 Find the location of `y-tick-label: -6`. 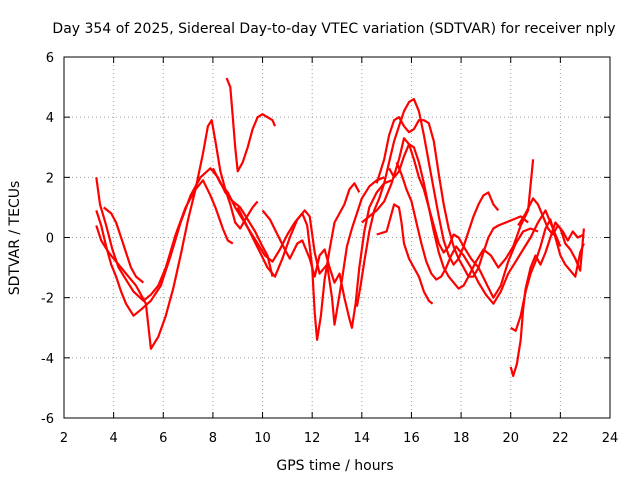

y-tick-label: -6 is located at coordinates (47, 419).